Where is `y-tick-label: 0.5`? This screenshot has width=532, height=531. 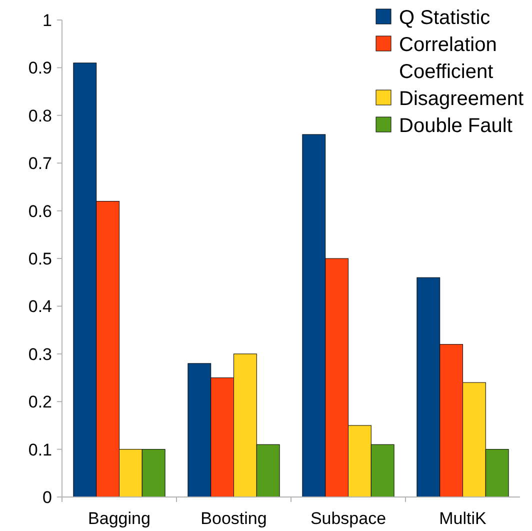
y-tick-label: 0.5 is located at coordinates (40, 258).